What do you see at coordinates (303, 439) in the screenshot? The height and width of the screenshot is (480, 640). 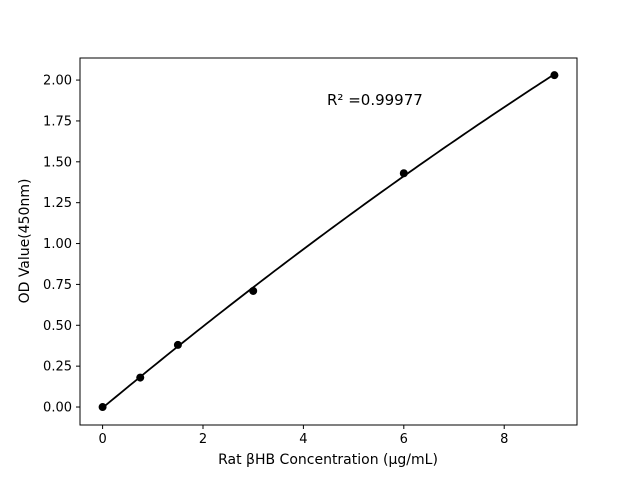 I see `x-tick-label: 4` at bounding box center [303, 439].